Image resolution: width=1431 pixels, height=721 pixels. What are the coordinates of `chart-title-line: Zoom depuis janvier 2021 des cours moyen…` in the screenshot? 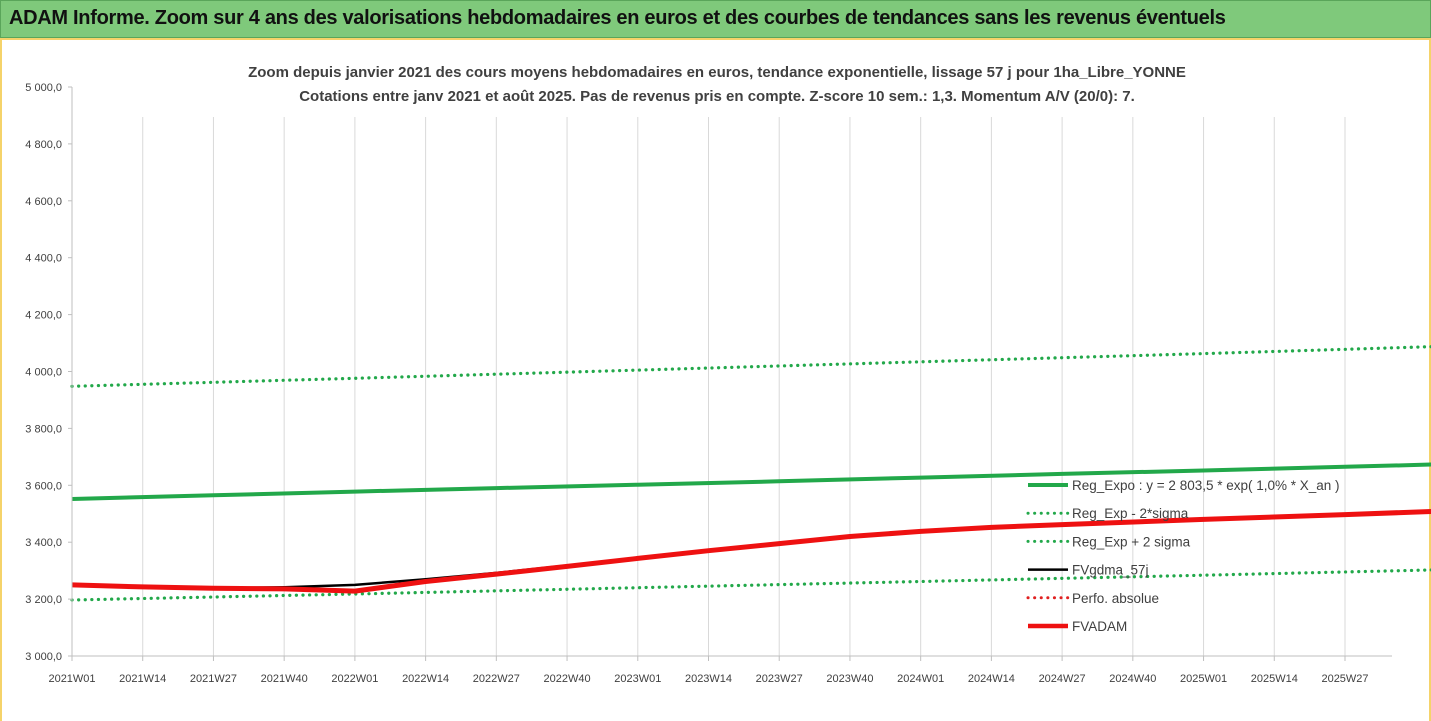 It's located at (717, 72).